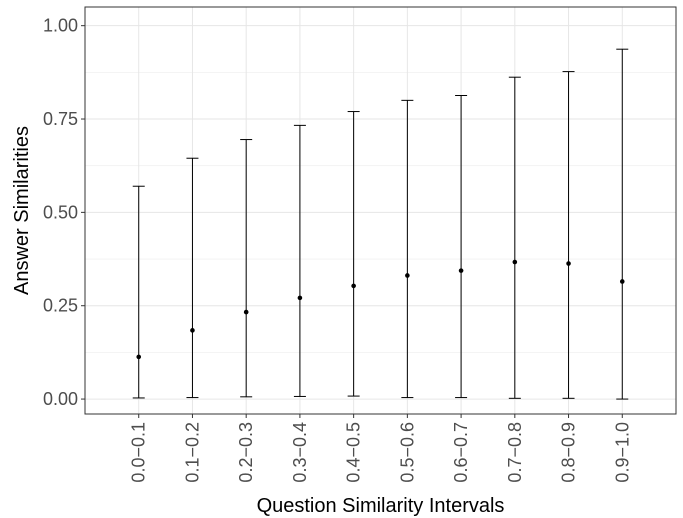 Image resolution: width=683 pixels, height=518 pixels. I want to click on y-tick-label: 0.75, so click(60, 119).